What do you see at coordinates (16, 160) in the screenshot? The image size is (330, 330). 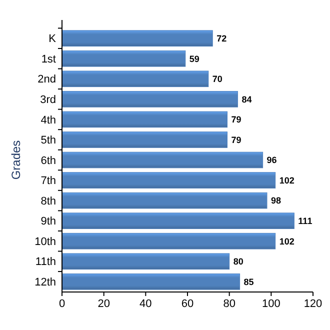 I see `y-axis-title: Grades` at bounding box center [16, 160].